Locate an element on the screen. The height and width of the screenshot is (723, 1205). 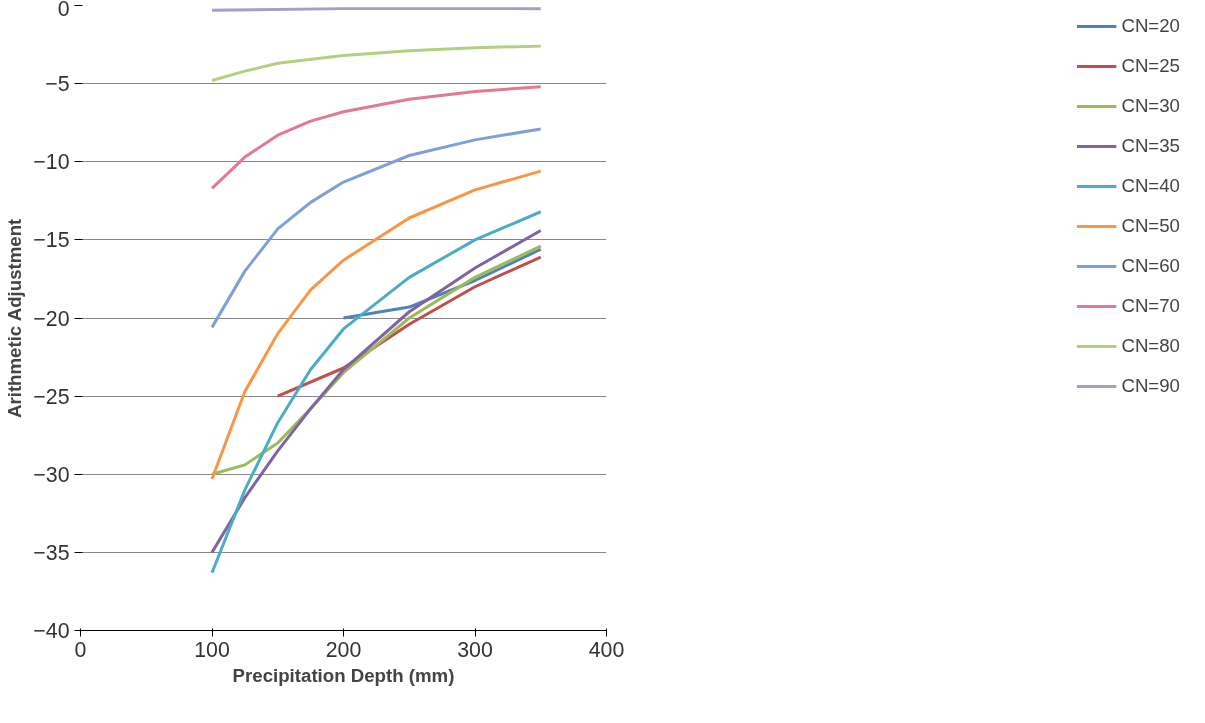
legend-label: CN=50 is located at coordinates (1150, 226).